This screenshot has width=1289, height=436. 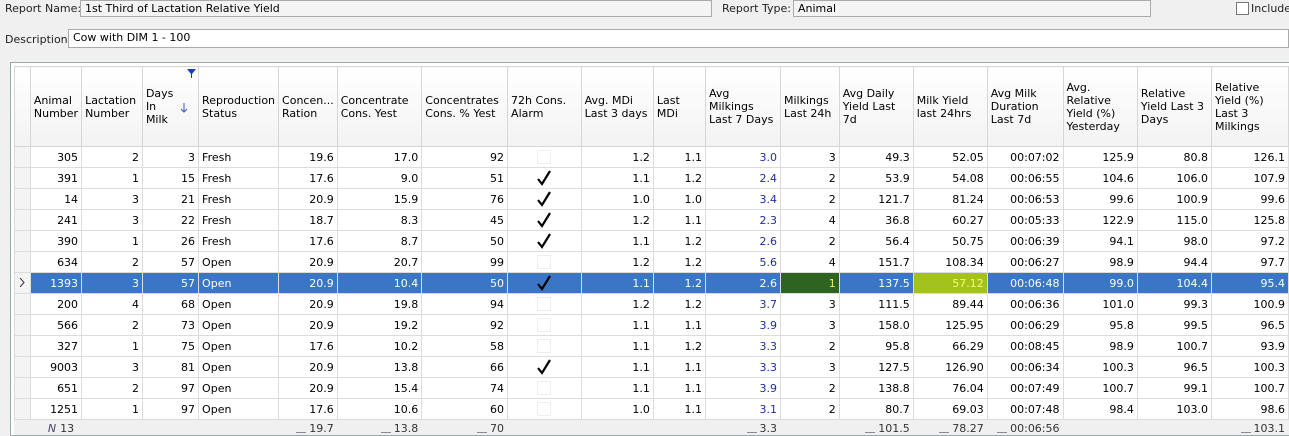 I want to click on table-cell: 68, so click(x=170, y=304).